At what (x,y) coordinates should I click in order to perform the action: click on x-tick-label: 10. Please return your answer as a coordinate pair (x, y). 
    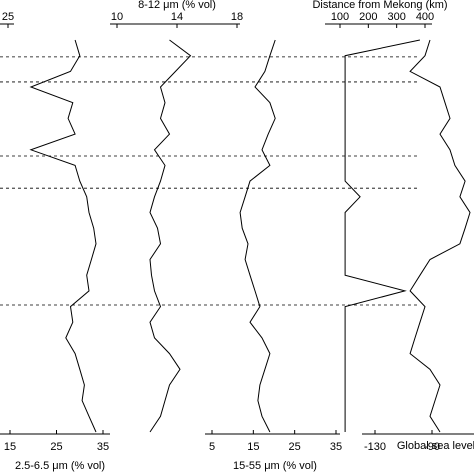
    Looking at the image, I should click on (117, 17).